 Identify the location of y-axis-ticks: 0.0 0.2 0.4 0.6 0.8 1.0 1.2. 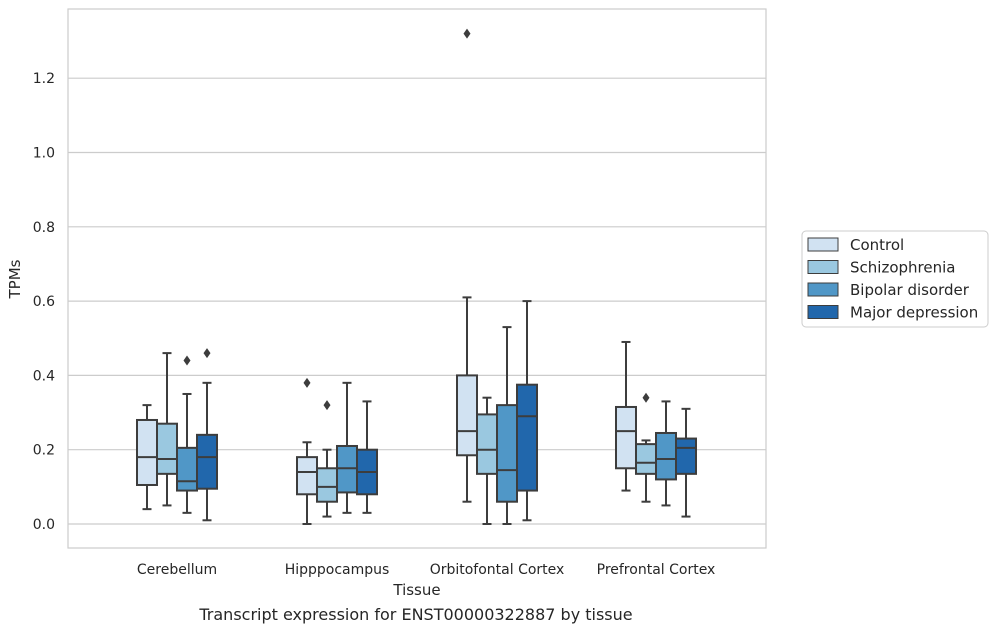
(44, 302).